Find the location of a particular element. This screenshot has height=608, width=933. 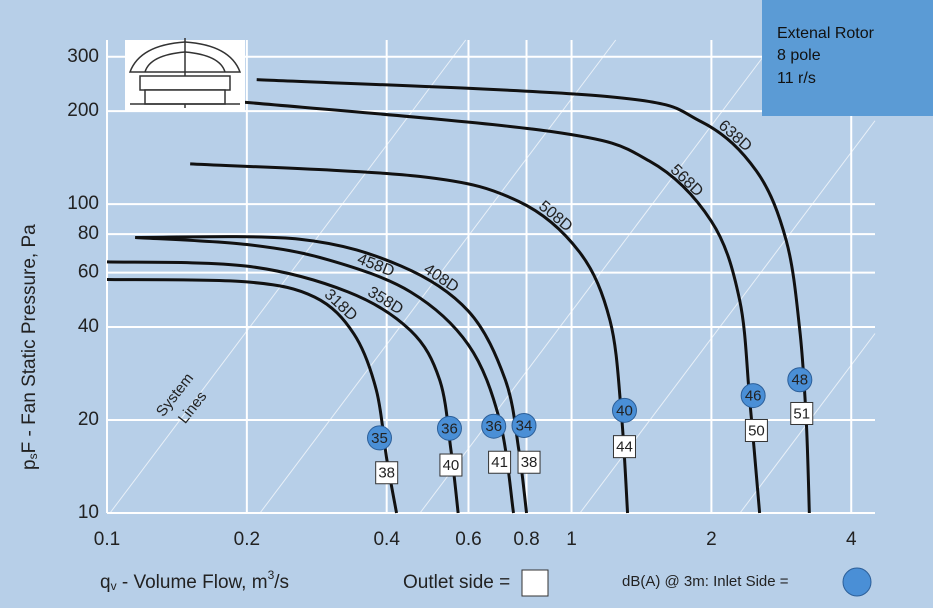

y-tick-label: 60 is located at coordinates (88, 272).